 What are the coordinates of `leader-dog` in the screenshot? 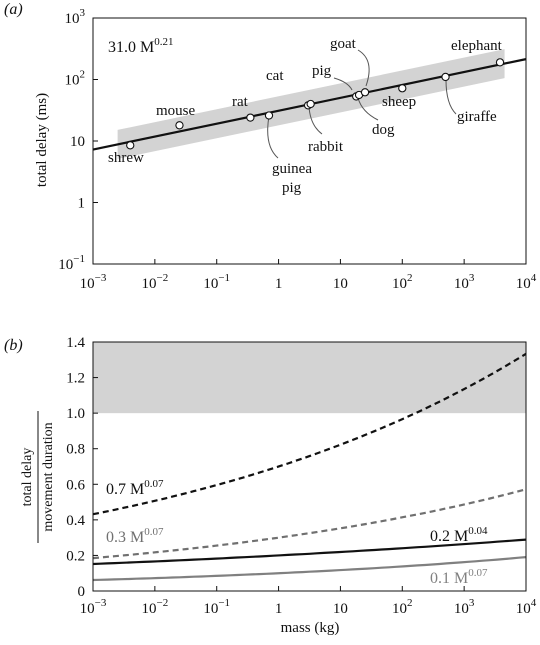 It's located at (368, 109).